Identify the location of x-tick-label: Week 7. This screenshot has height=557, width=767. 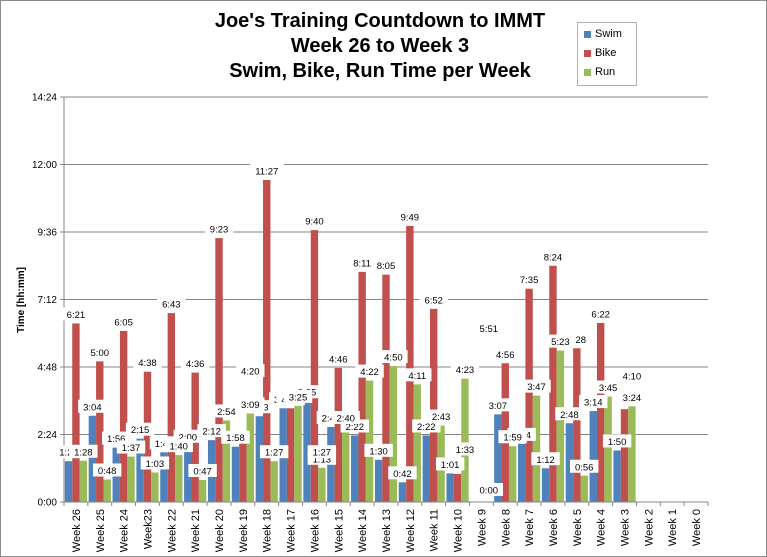
(530, 527).